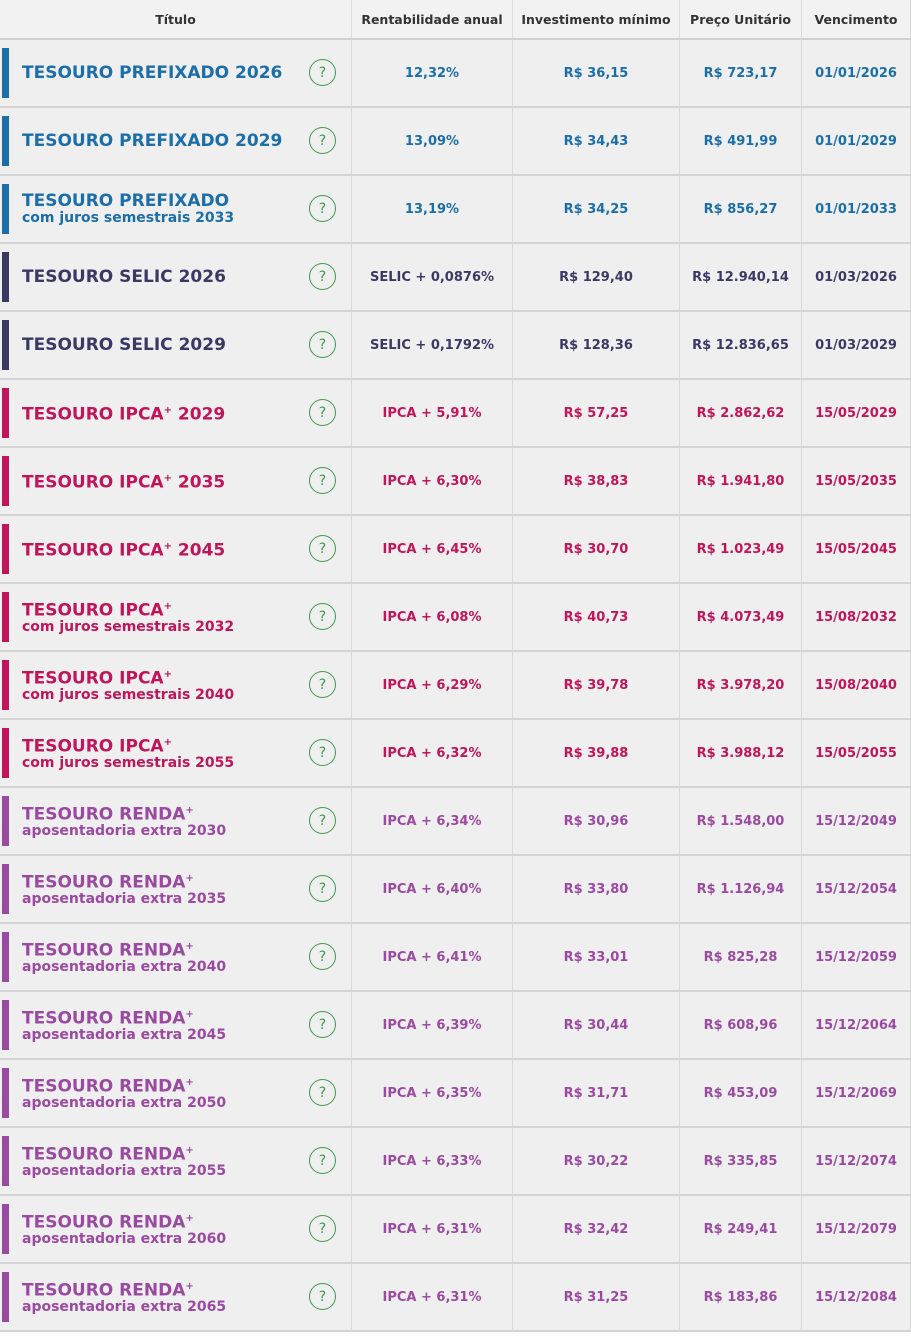 This screenshot has width=911, height=1337. I want to click on rate: SELIC + 0,1792%, so click(432, 345).